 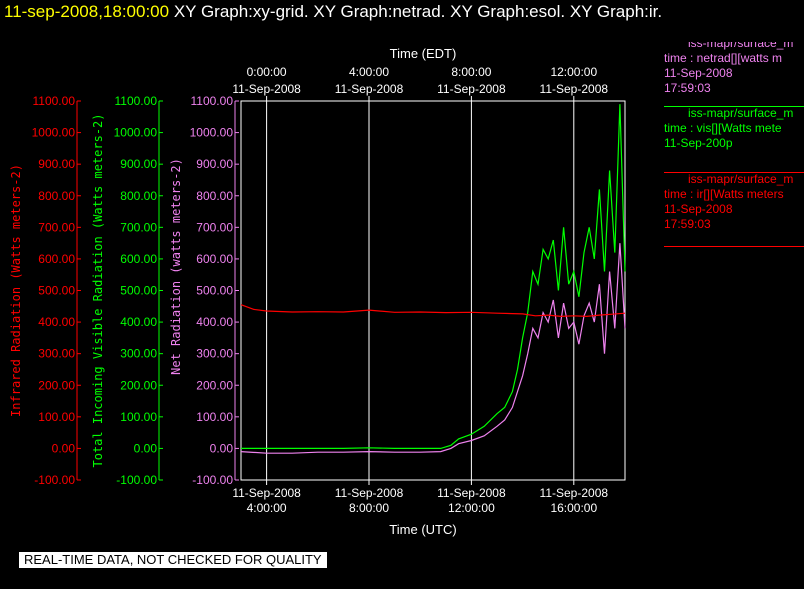 I want to click on x-tick-label: 16:00:00, so click(x=573, y=508).